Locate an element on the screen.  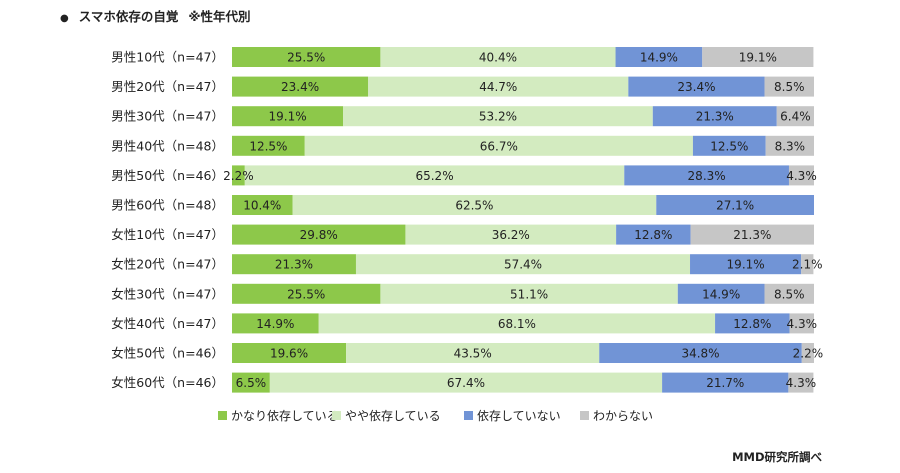
data-label: 10.4% is located at coordinates (262, 206).